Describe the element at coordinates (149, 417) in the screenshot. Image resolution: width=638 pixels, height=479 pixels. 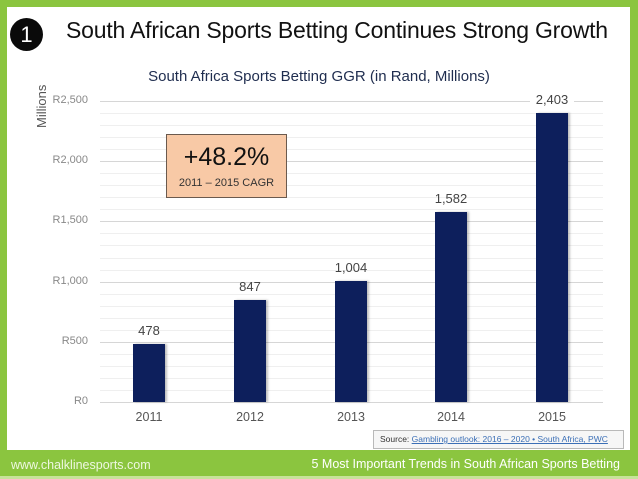
I see `x-tick-label: 2011` at that location.